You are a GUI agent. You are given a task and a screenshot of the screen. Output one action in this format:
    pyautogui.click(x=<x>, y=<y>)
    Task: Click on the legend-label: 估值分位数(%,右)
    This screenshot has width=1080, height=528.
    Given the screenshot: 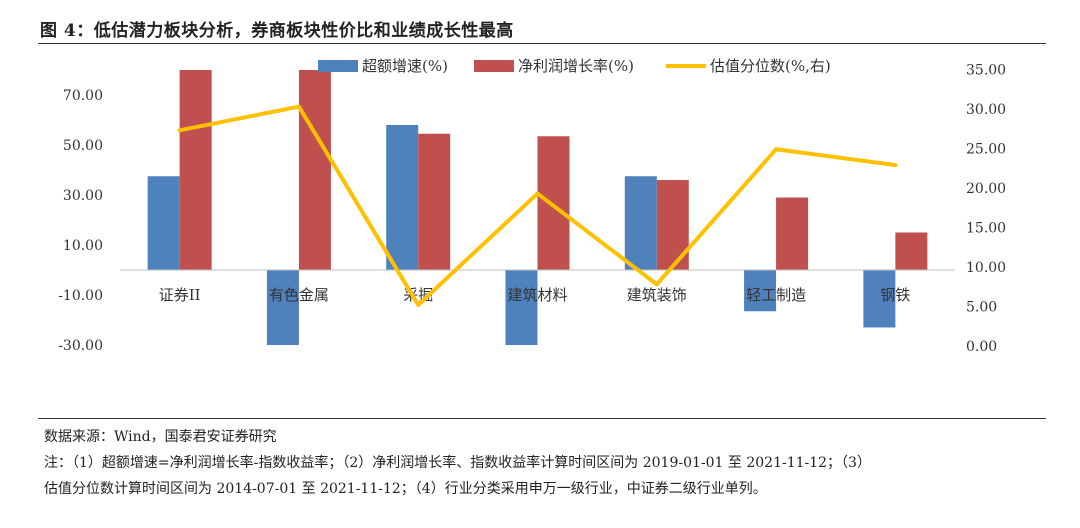 What is the action you would take?
    pyautogui.click(x=770, y=66)
    